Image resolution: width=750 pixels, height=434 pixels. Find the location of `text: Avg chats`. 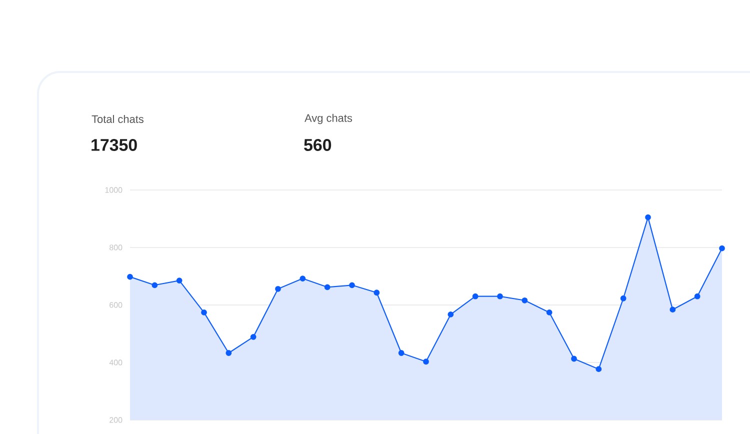

text: Avg chats is located at coordinates (328, 119).